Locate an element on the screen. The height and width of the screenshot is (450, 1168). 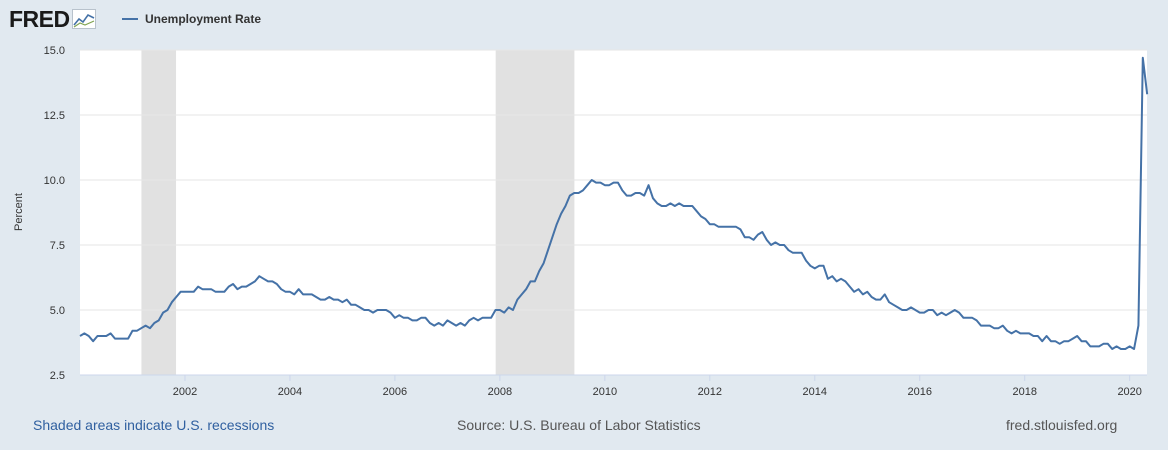
y-tick-label: 10.0 is located at coordinates (54, 181).